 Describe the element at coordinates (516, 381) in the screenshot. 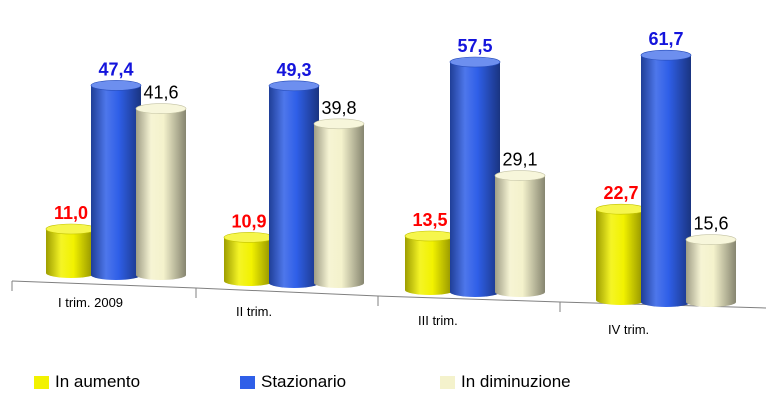

I see `legend-label: In diminuzione` at that location.